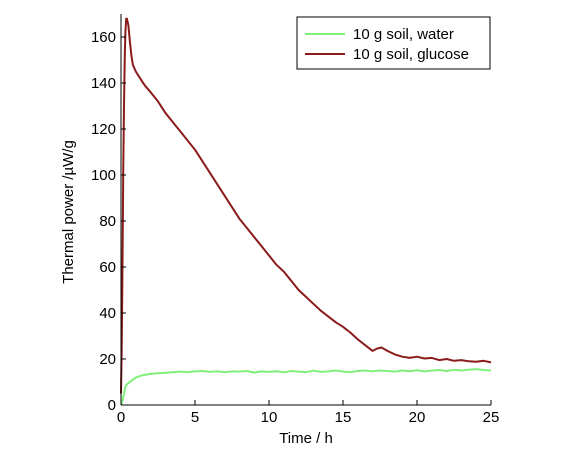 The width and height of the screenshot is (575, 449). Describe the element at coordinates (107, 221) in the screenshot. I see `y-tick-label: 80` at that location.